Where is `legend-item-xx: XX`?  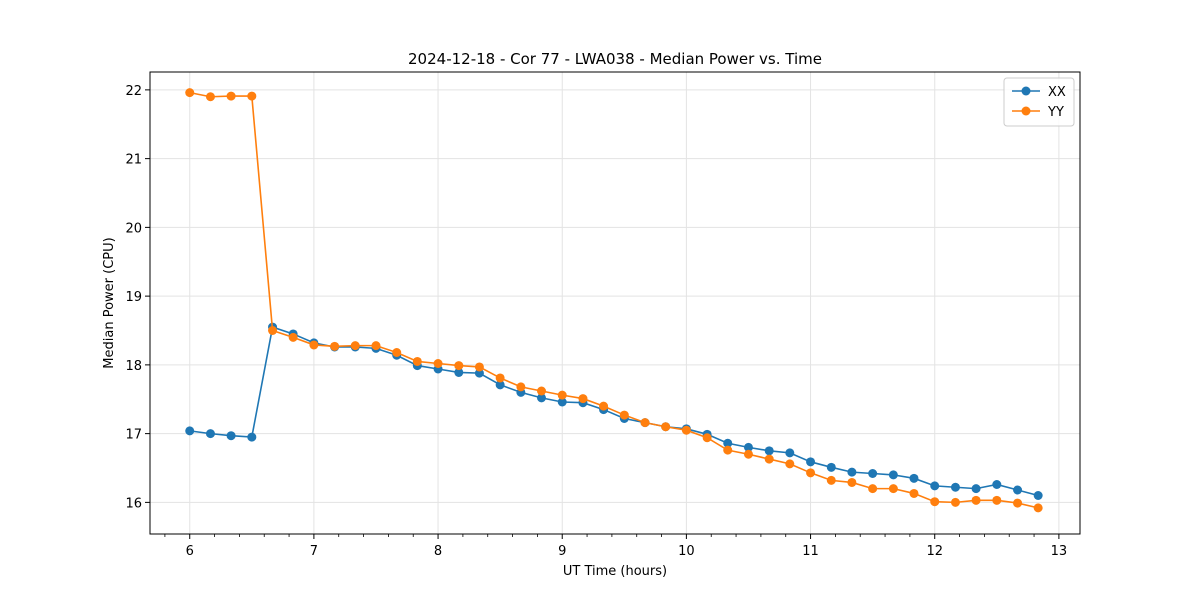
legend-item-xx: XX is located at coordinates (1039, 92).